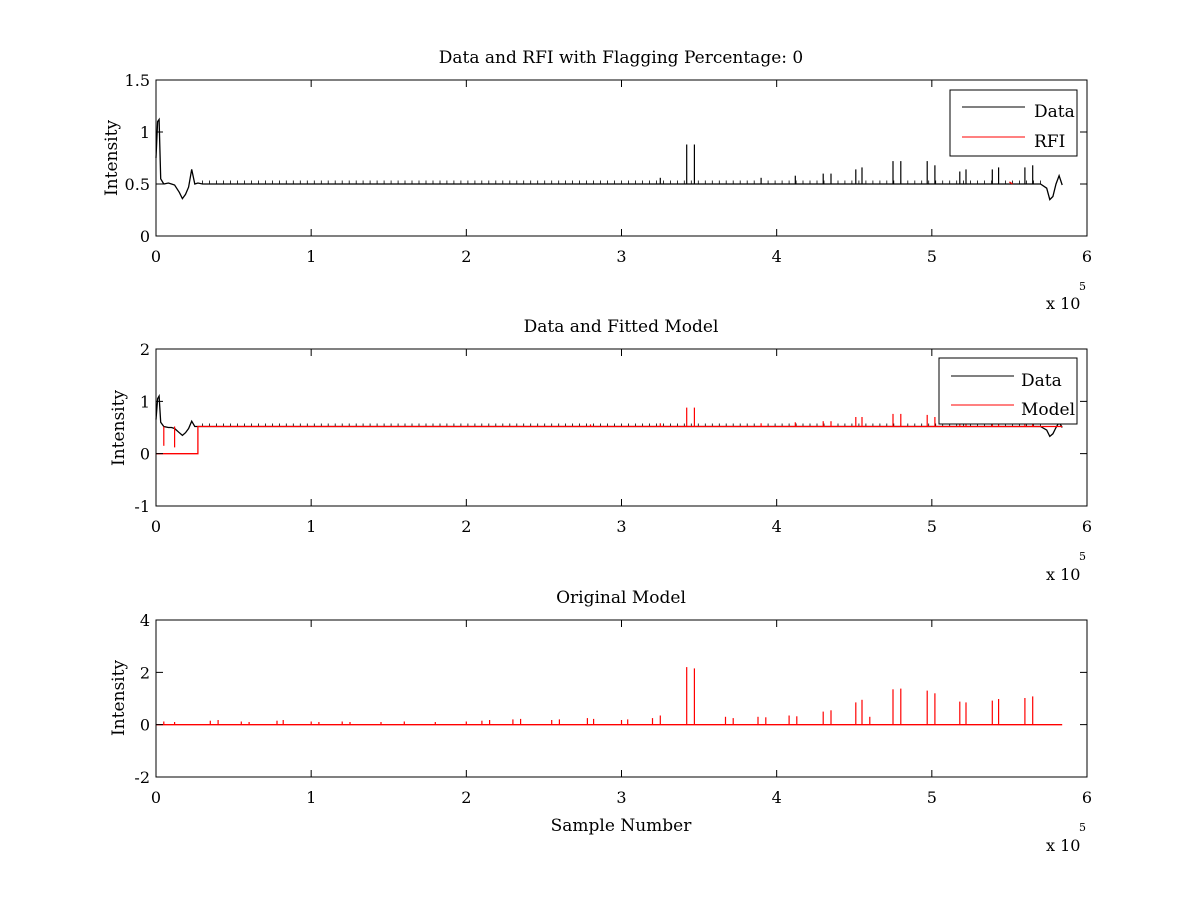  I want to click on y-tick-label: -2, so click(142, 777).